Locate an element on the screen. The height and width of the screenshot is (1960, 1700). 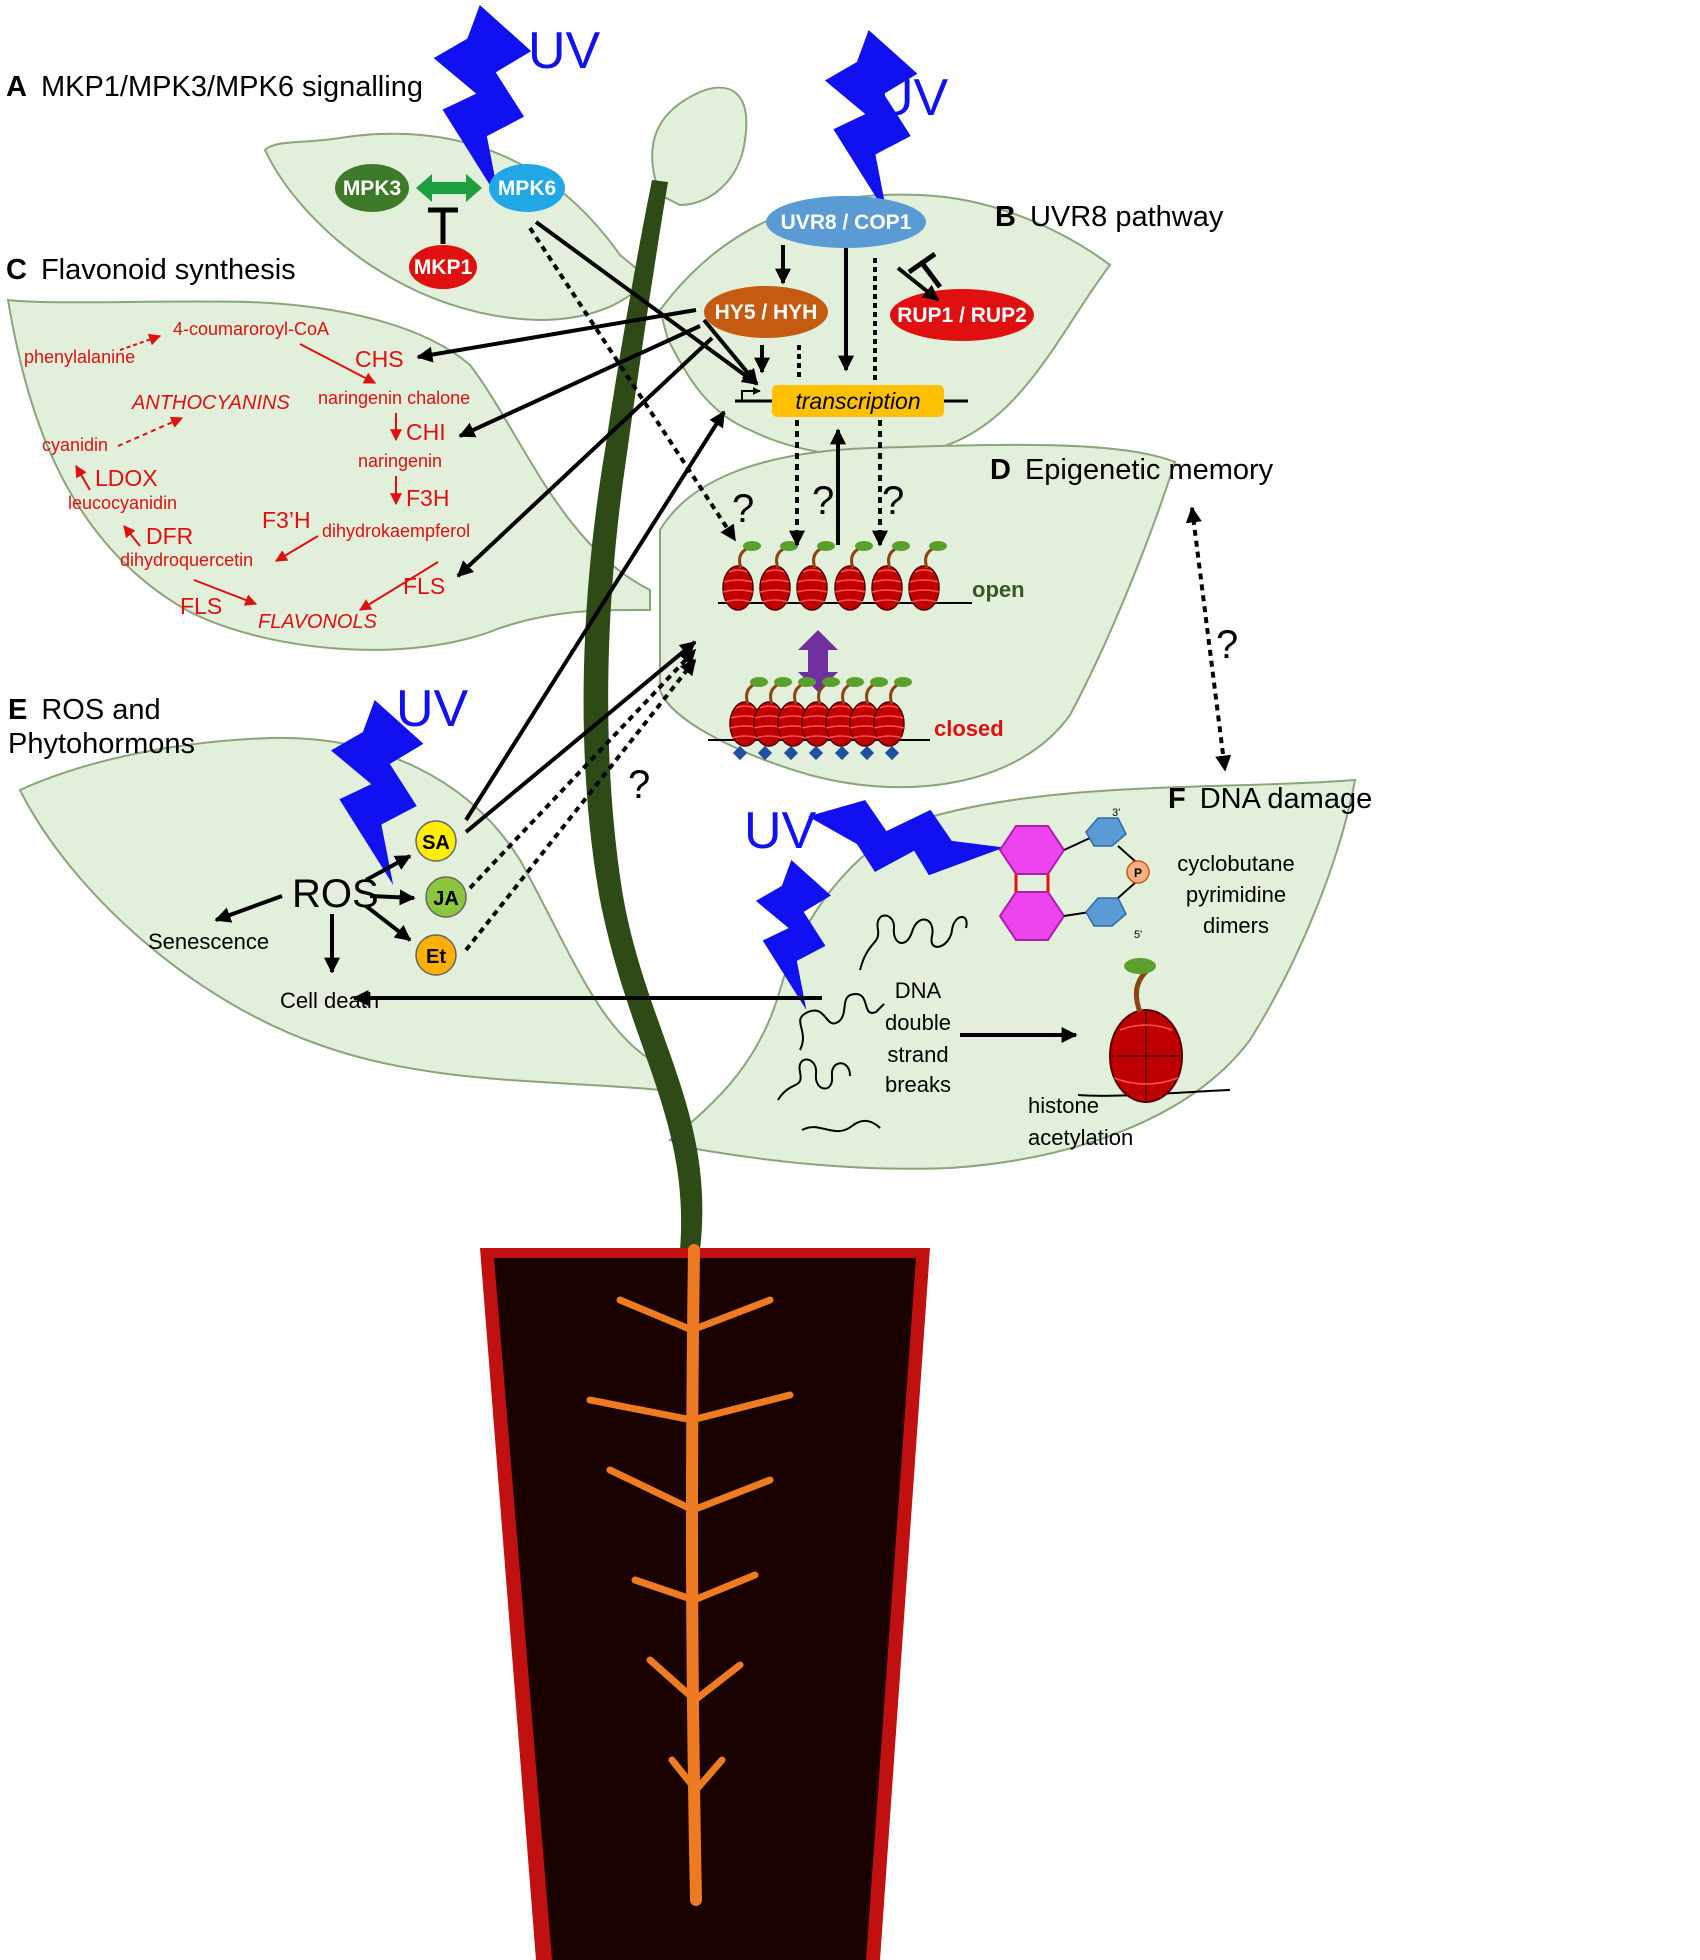
dsb-label-1: DNA is located at coordinates (918, 990).